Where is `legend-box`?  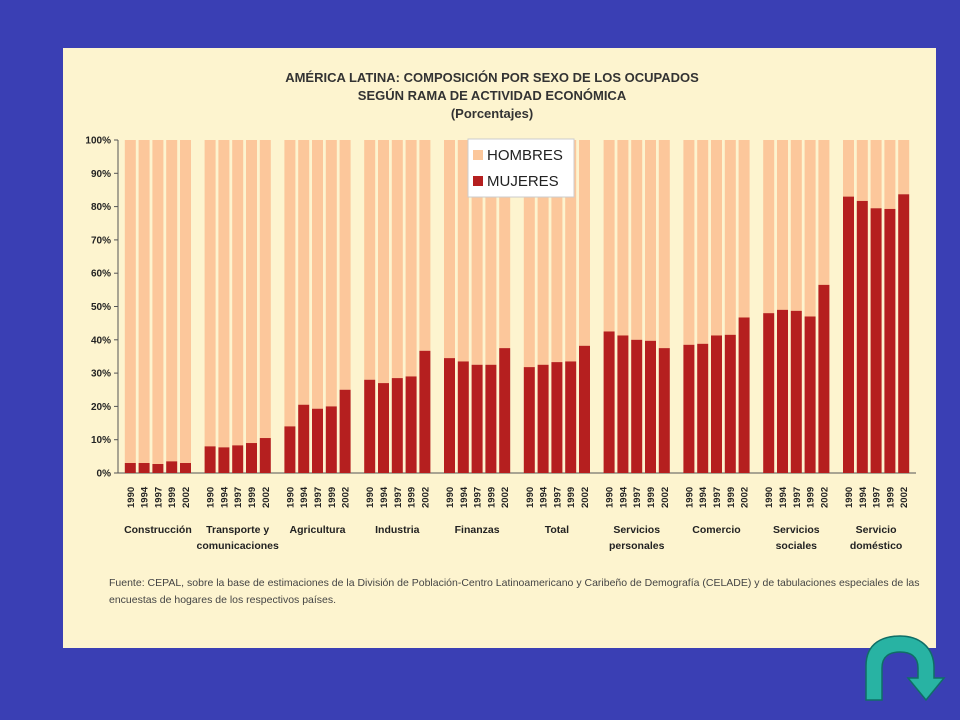
legend-box is located at coordinates (521, 168).